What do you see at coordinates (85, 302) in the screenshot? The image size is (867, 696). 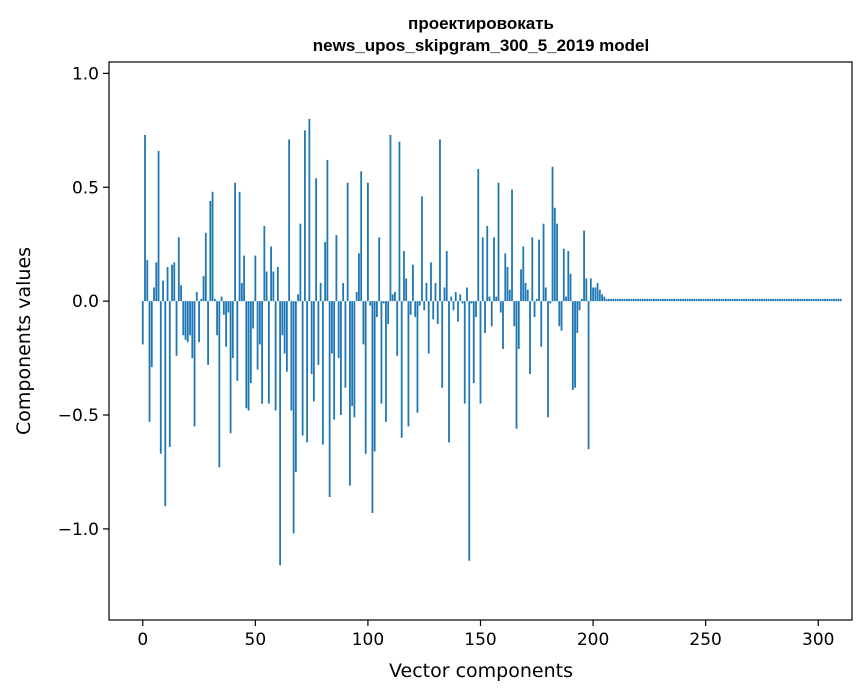 I see `y-tick-label: 0.0` at bounding box center [85, 302].